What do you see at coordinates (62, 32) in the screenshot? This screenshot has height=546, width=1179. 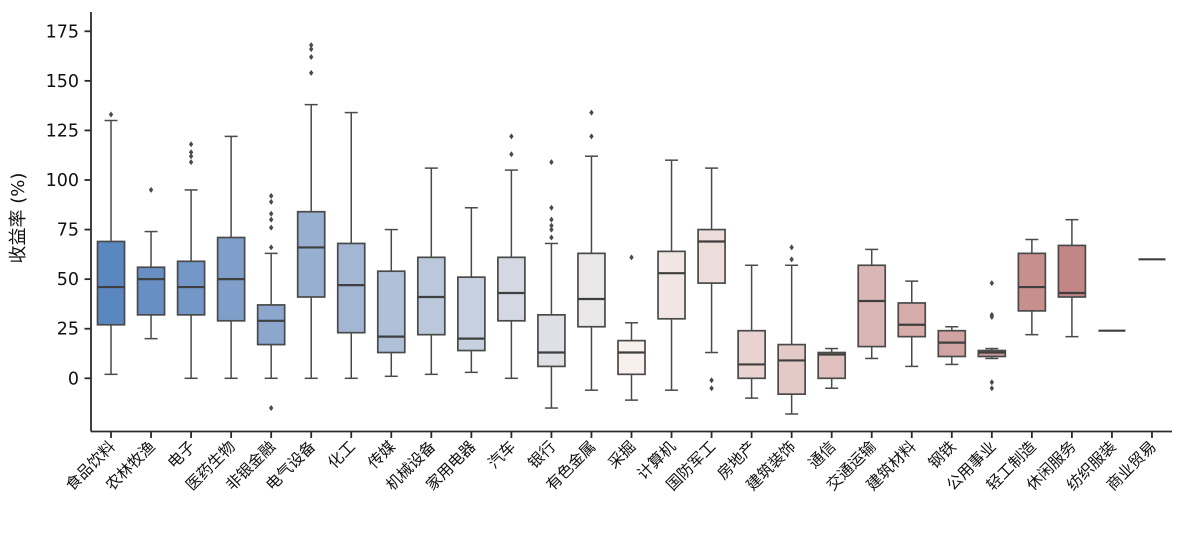 I see `y-tick-label: 175` at bounding box center [62, 32].